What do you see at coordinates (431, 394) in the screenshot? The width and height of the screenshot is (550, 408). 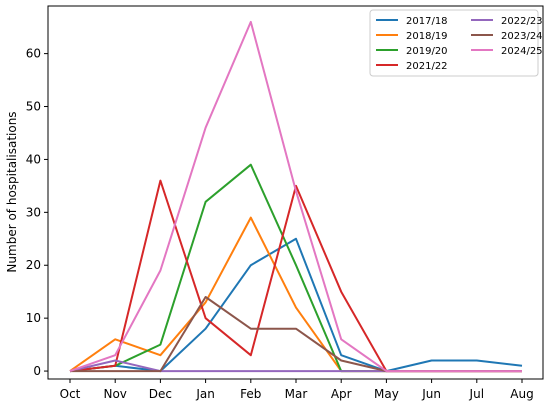 I see `x-tick-label: Jun` at bounding box center [431, 394].